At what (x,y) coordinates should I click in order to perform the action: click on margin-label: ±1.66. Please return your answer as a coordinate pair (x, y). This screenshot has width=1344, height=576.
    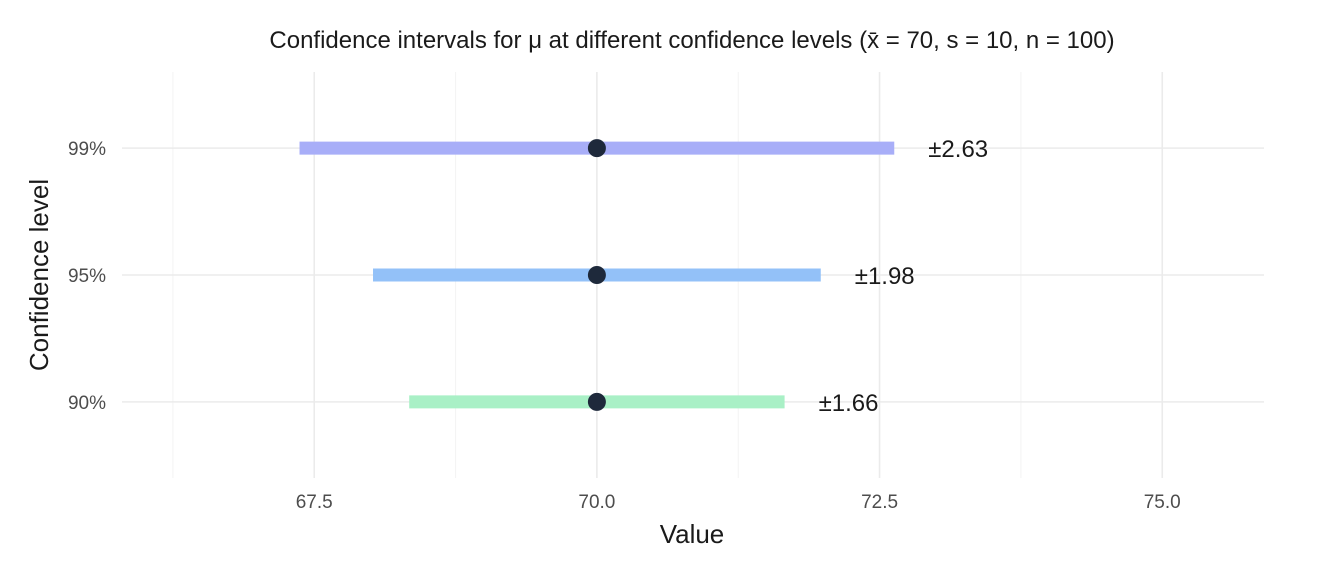
    Looking at the image, I should click on (849, 403).